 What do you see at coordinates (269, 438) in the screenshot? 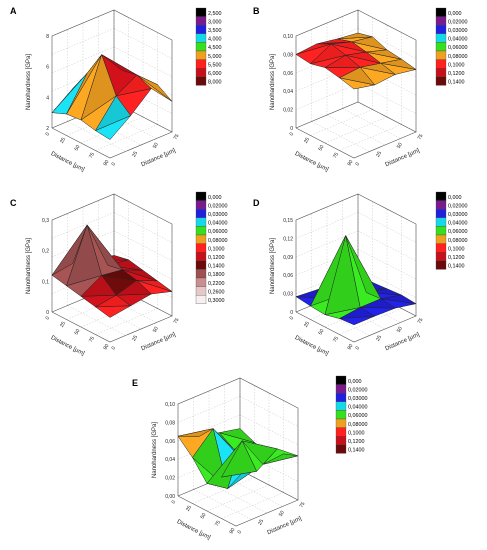
I see `back-wall-frame` at bounding box center [269, 438].